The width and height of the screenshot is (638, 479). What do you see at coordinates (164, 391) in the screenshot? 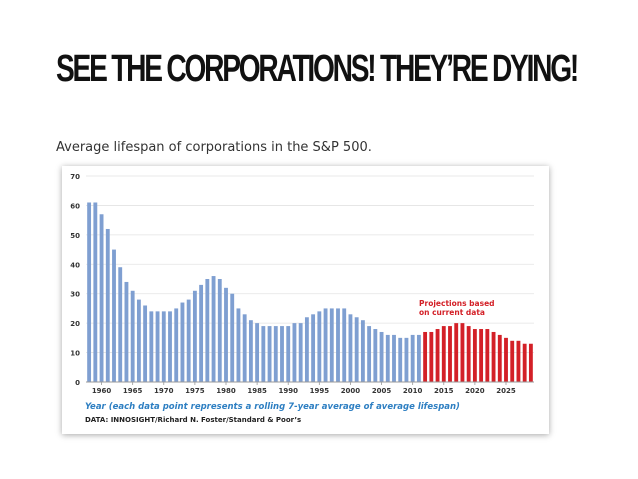
I see `x-tick-label: 1970` at bounding box center [164, 391].